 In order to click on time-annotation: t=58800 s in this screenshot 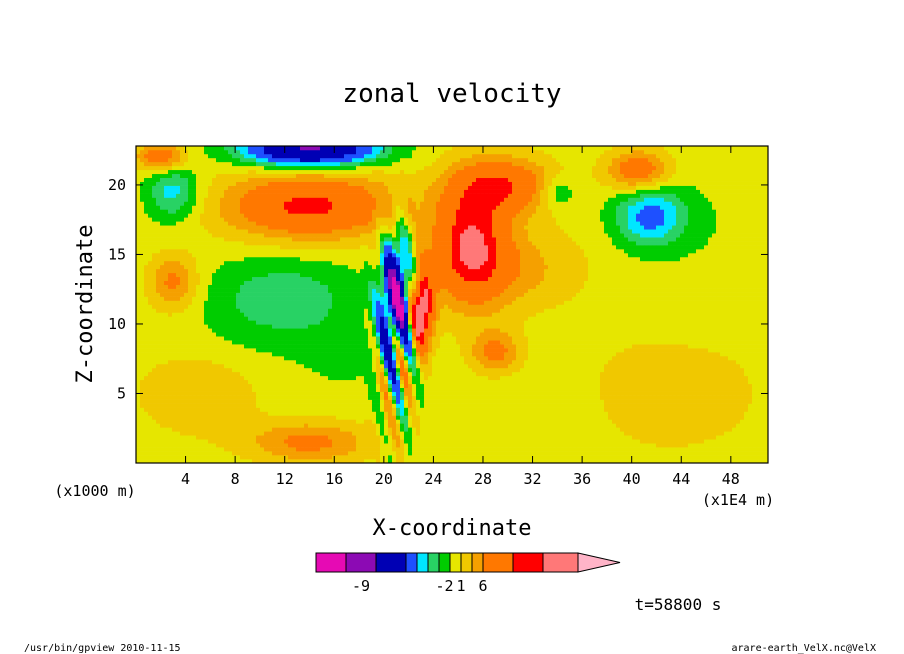, I will do `click(678, 604)`.